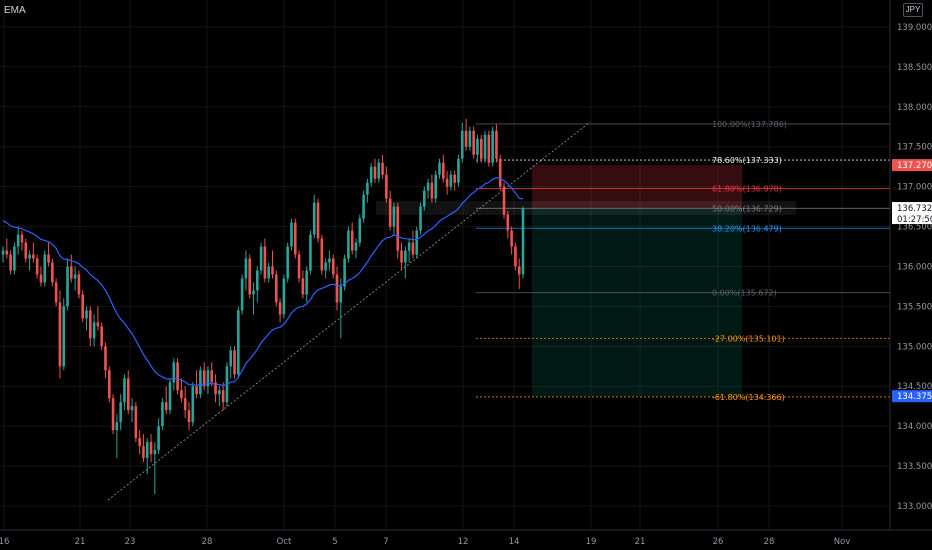  Describe the element at coordinates (15, 10) in the screenshot. I see `indicator-legend-label: EMA` at that location.